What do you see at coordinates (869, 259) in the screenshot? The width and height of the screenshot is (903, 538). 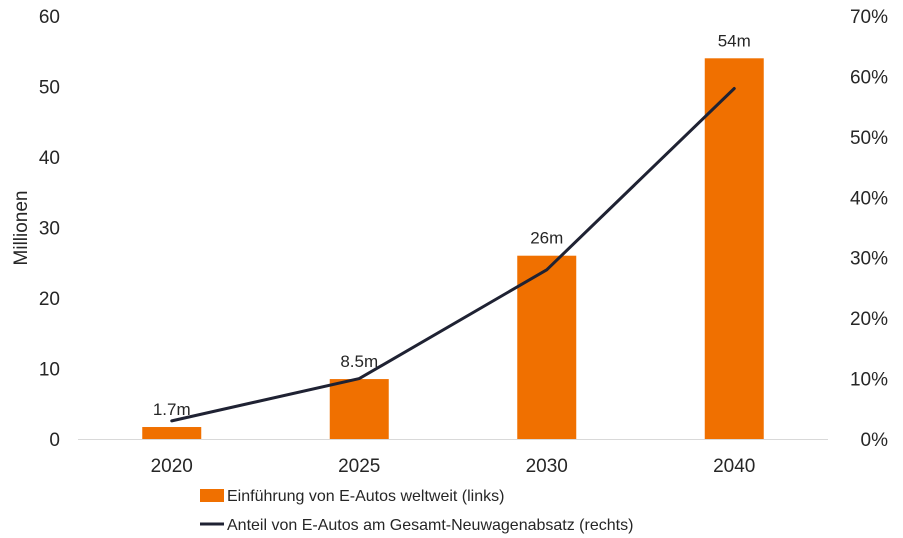 I see `right-tick-label: 30%` at bounding box center [869, 259].